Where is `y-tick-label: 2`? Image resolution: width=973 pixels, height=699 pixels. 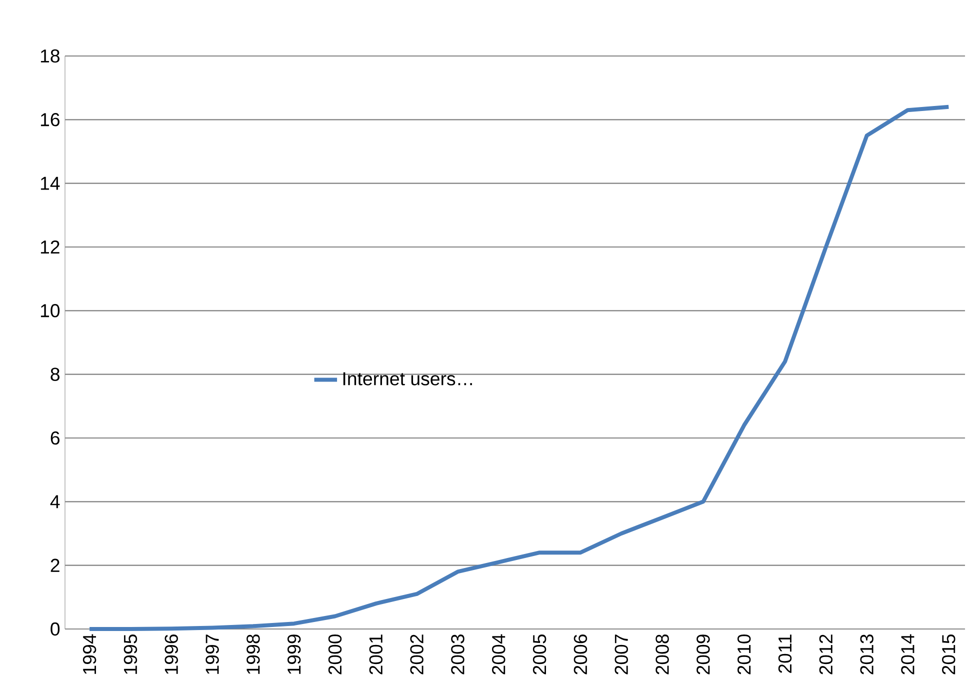
y-tick-label: 2 is located at coordinates (55, 565).